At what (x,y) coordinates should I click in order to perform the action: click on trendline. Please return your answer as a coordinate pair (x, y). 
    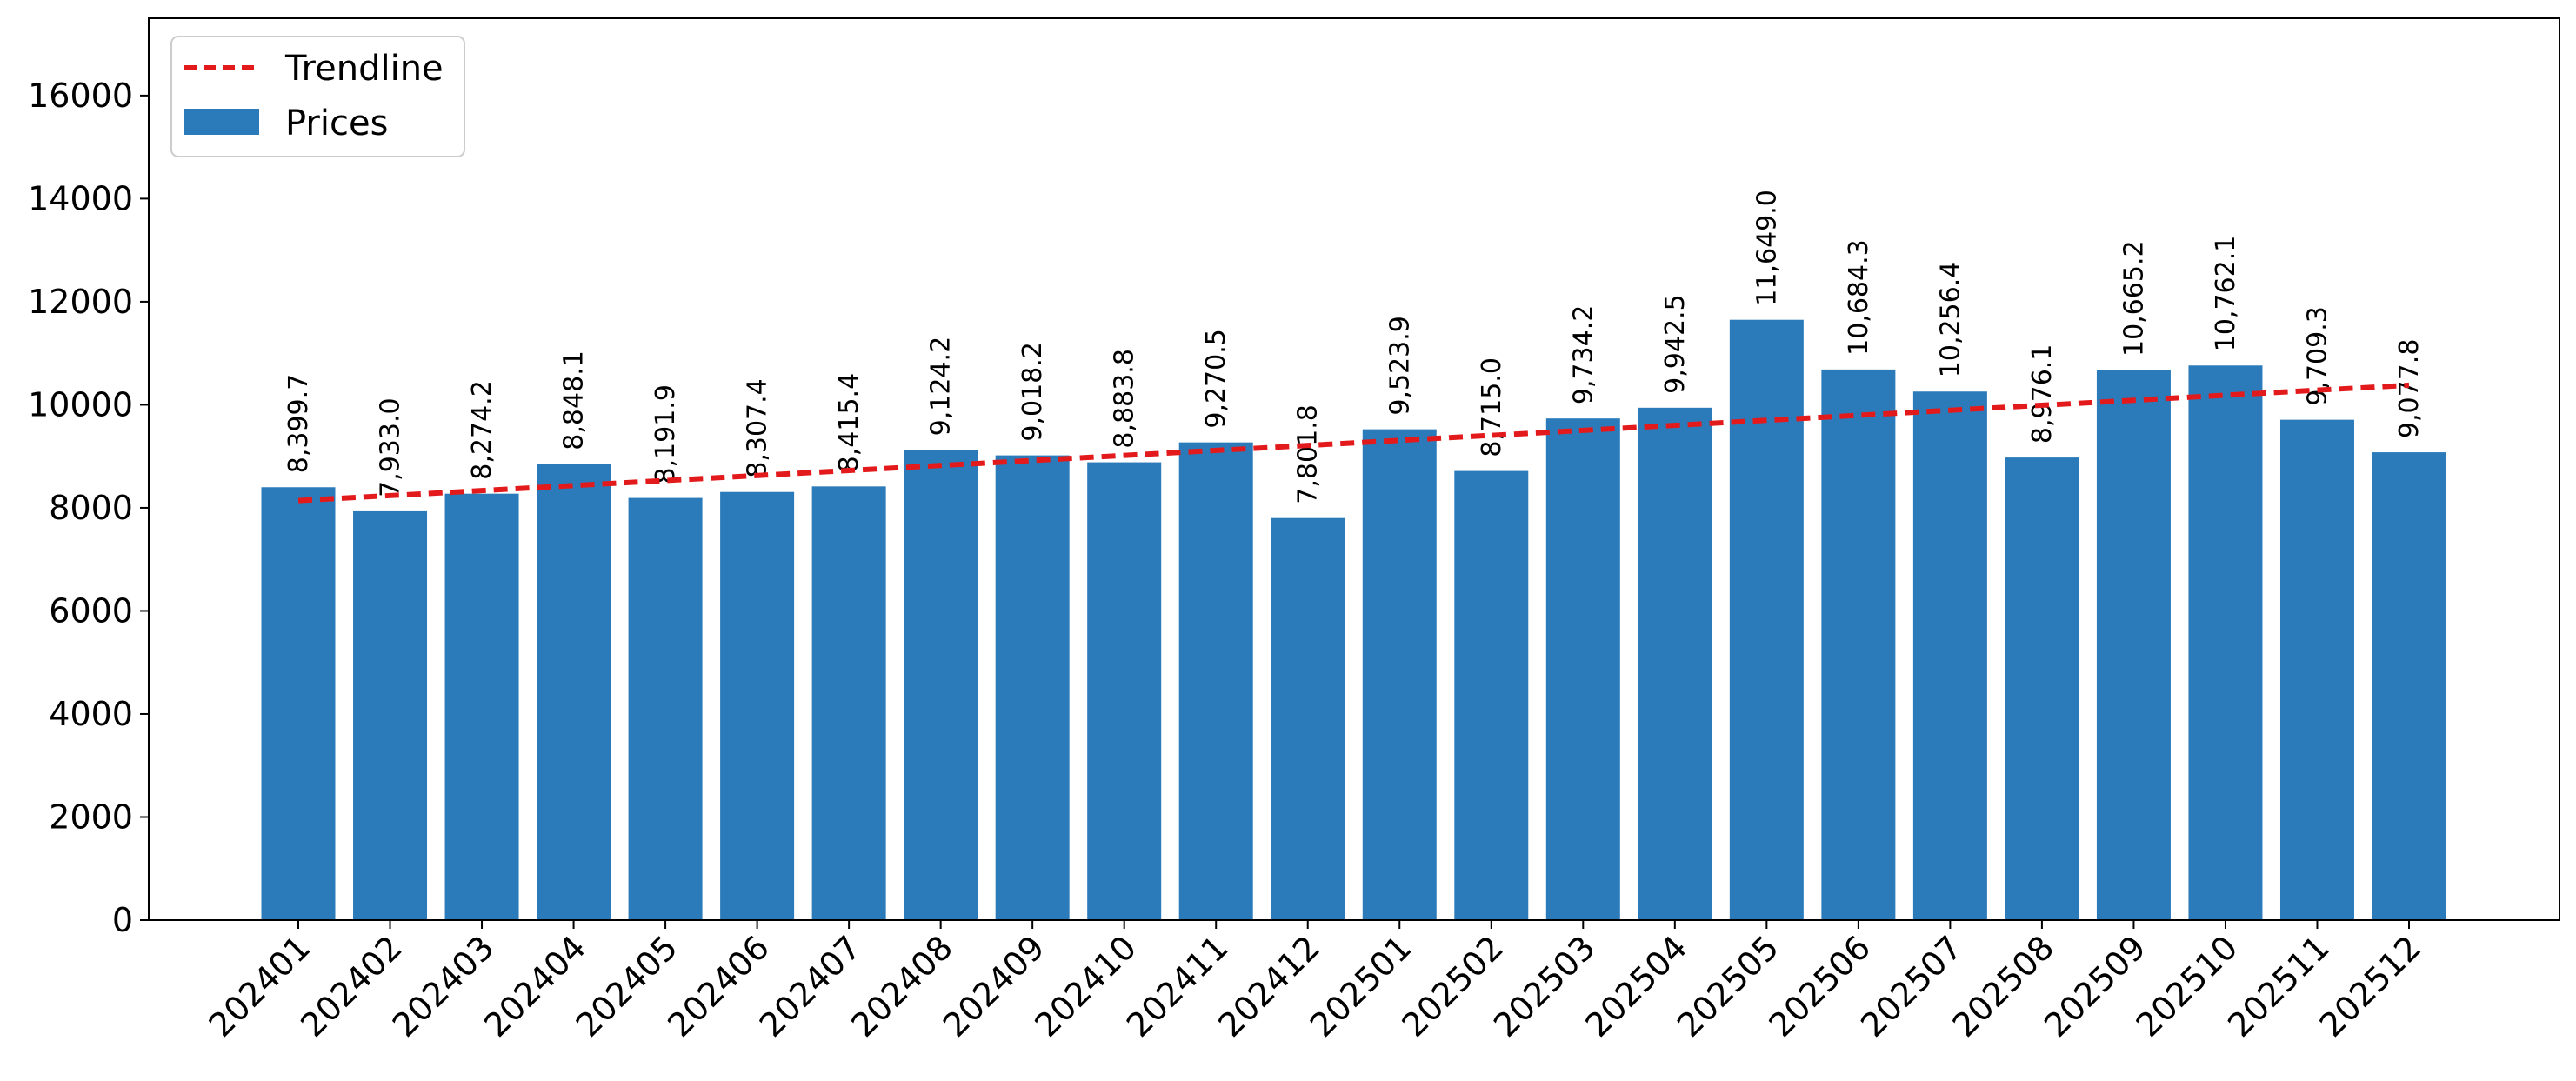
    Looking at the image, I should click on (1353, 443).